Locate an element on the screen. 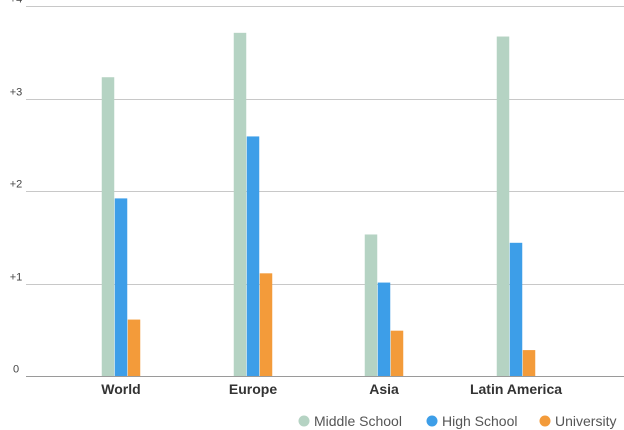 Image resolution: width=624 pixels, height=430 pixels. legend-label: University is located at coordinates (585, 421).